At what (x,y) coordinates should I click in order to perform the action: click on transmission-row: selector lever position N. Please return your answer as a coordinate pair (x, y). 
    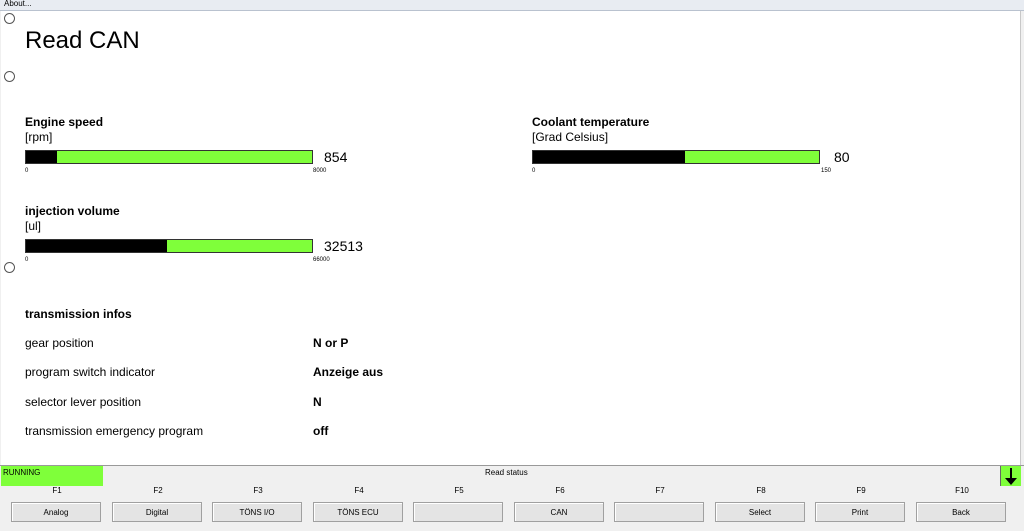
    Looking at the image, I should click on (275, 403).